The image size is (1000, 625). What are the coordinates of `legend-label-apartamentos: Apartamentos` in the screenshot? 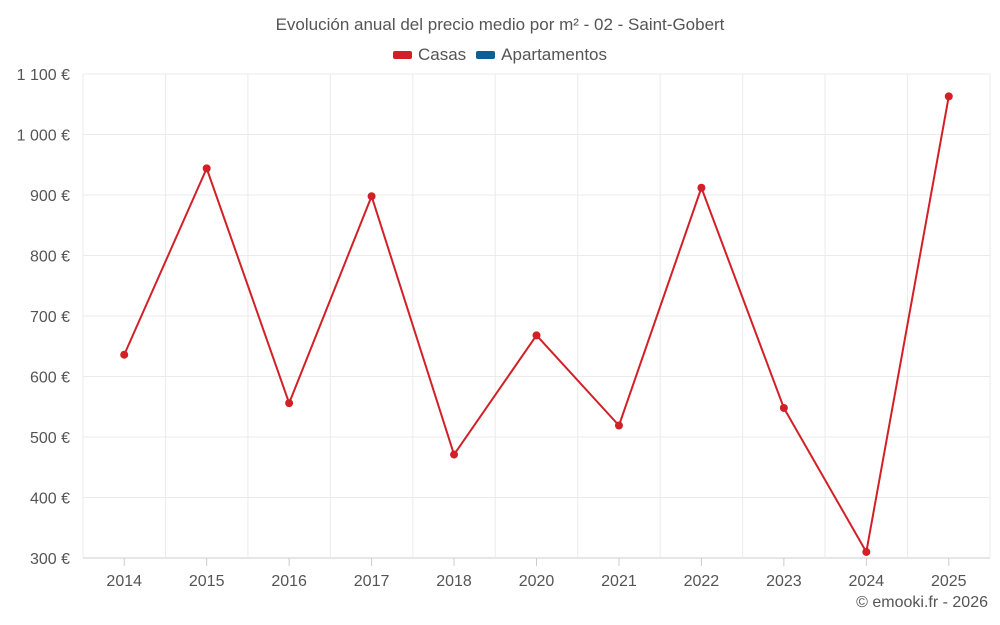 It's located at (554, 54).